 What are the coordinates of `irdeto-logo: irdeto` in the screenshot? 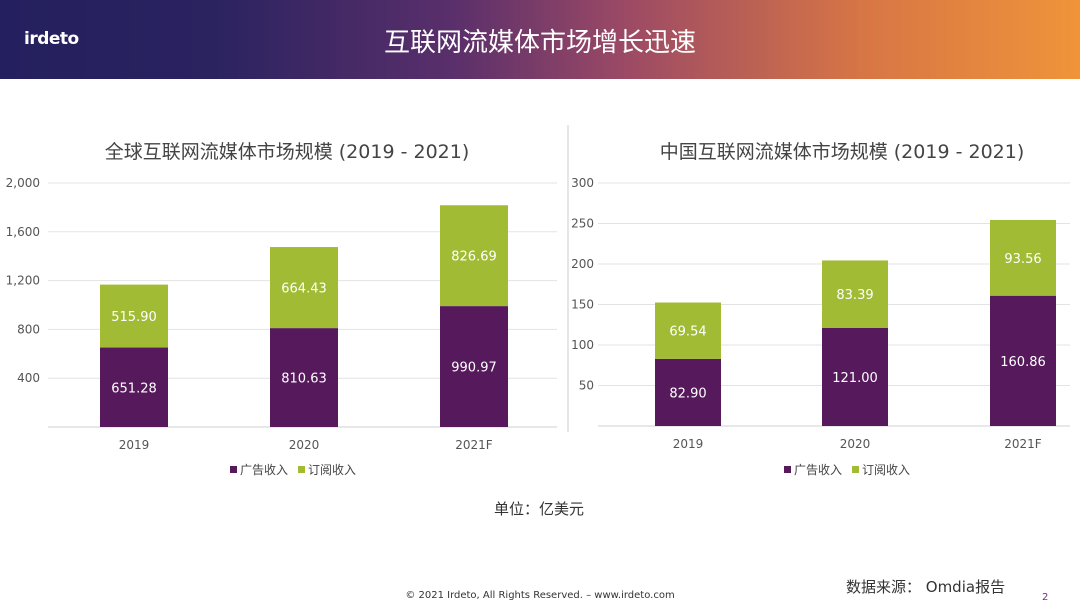 It's located at (51, 39).